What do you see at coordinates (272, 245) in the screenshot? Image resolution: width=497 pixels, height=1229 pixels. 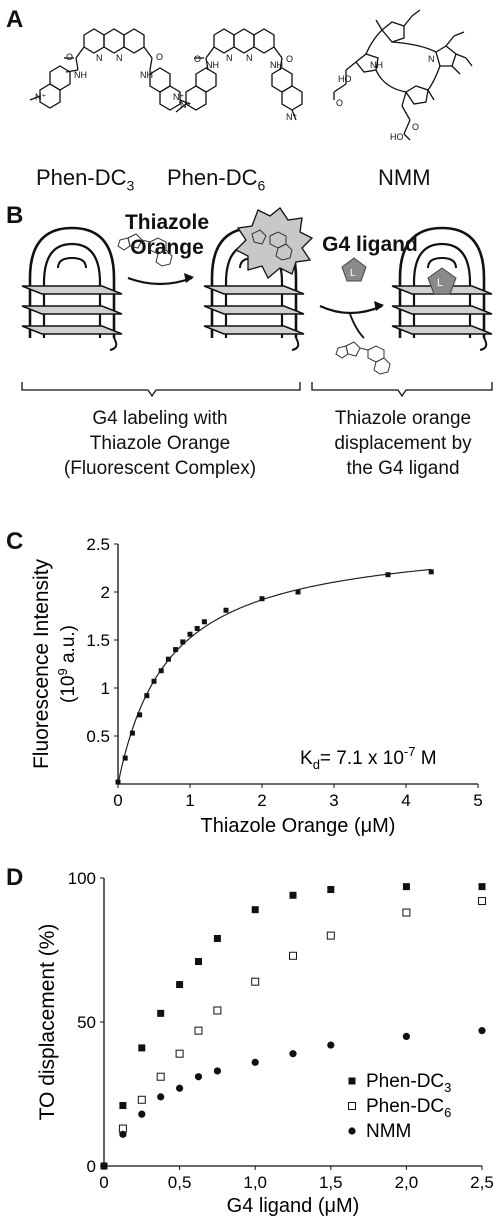 I see `bound-to-molecule` at bounding box center [272, 245].